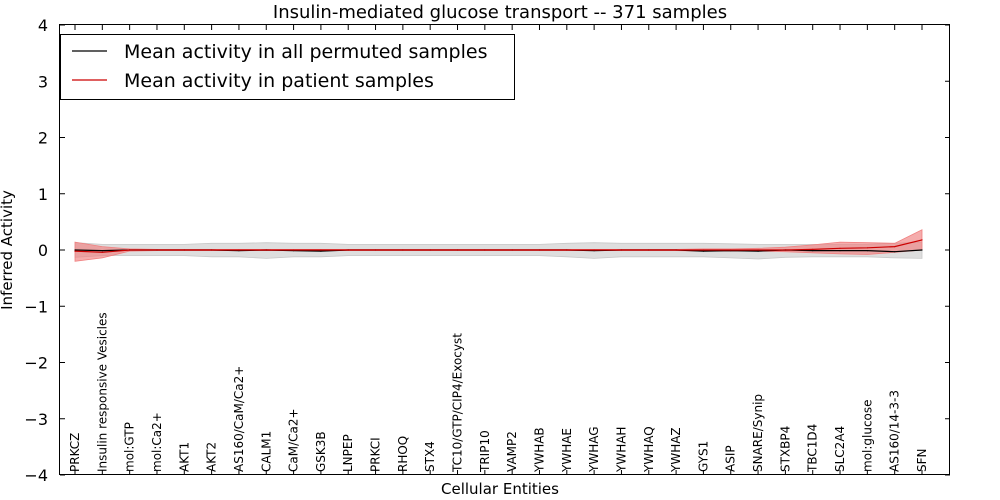 The image size is (1000, 500). What do you see at coordinates (279, 81) in the screenshot?
I see `legend-label-patient: Mean activity in patient samples` at bounding box center [279, 81].